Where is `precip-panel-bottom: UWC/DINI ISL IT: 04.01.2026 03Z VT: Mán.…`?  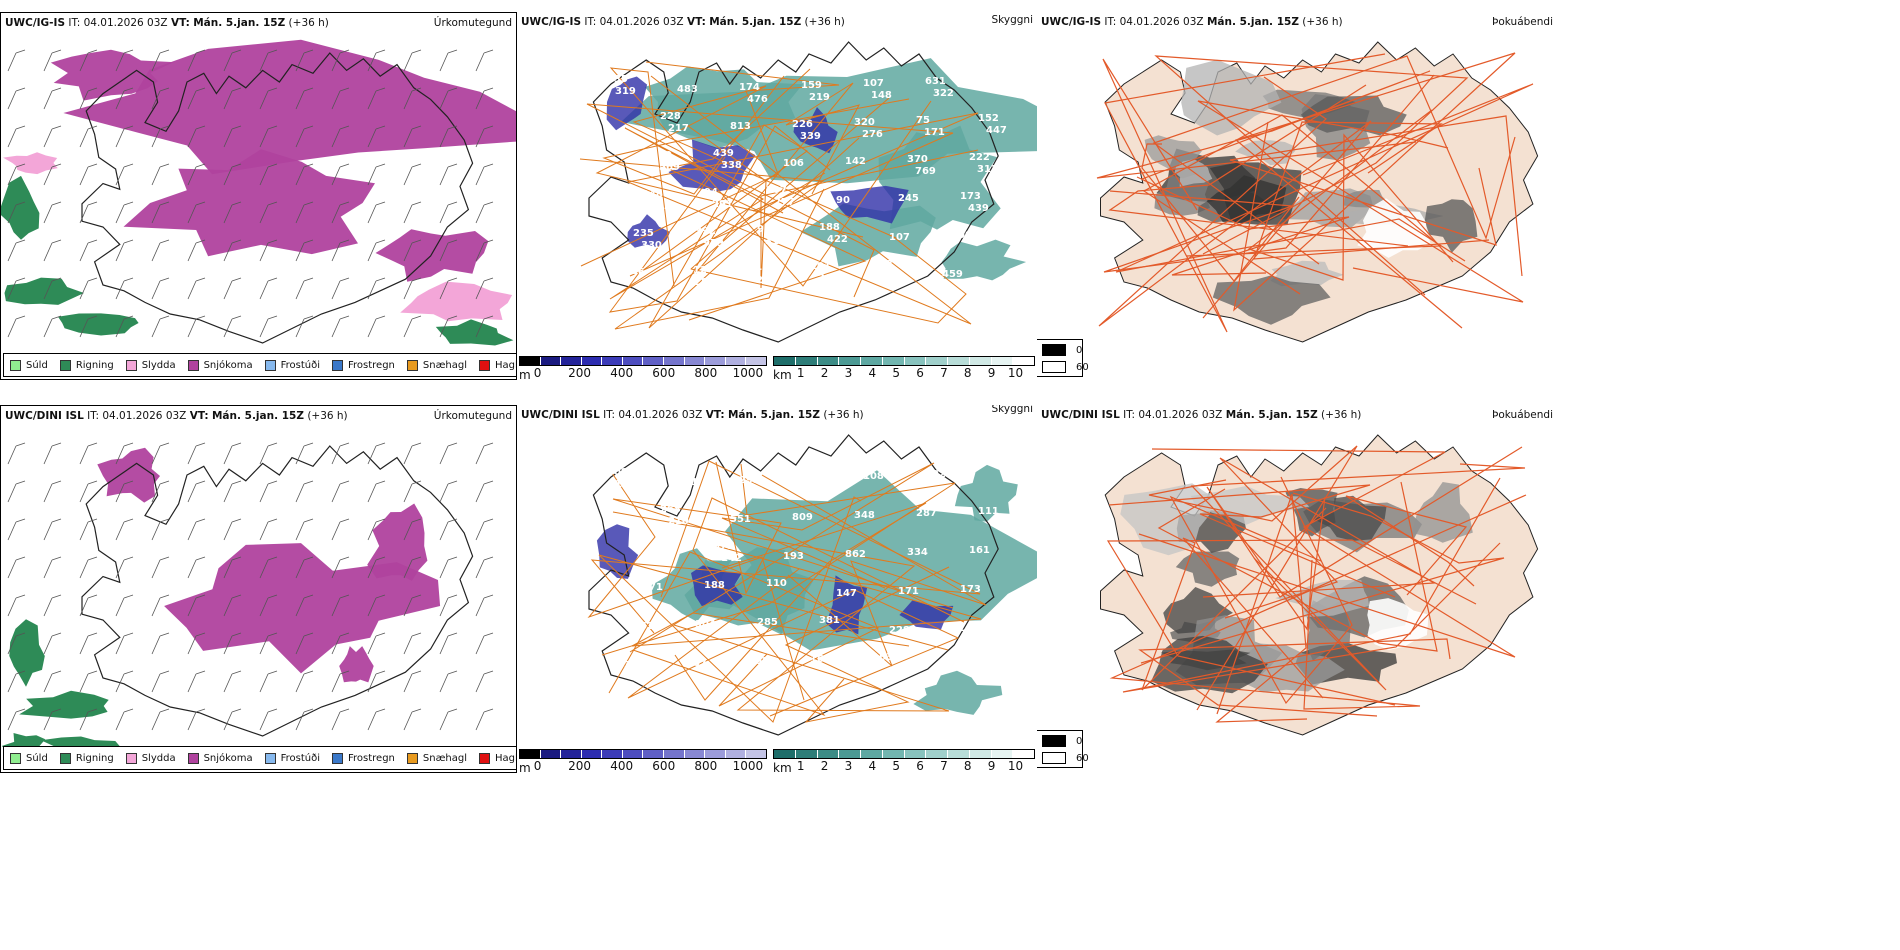
precip-panel-bottom: UWC/DINI ISL IT: 04.01.2026 03Z VT: Mán.… is located at coordinates (258, 589).